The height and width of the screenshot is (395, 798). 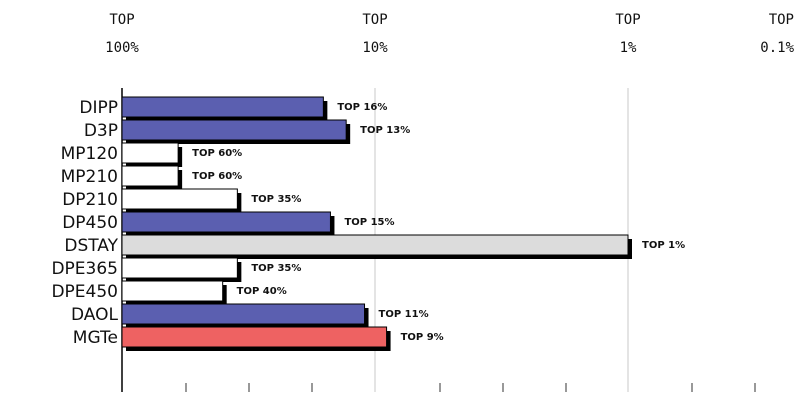 What do you see at coordinates (89, 154) in the screenshot?
I see `category-label: MP120` at bounding box center [89, 154].